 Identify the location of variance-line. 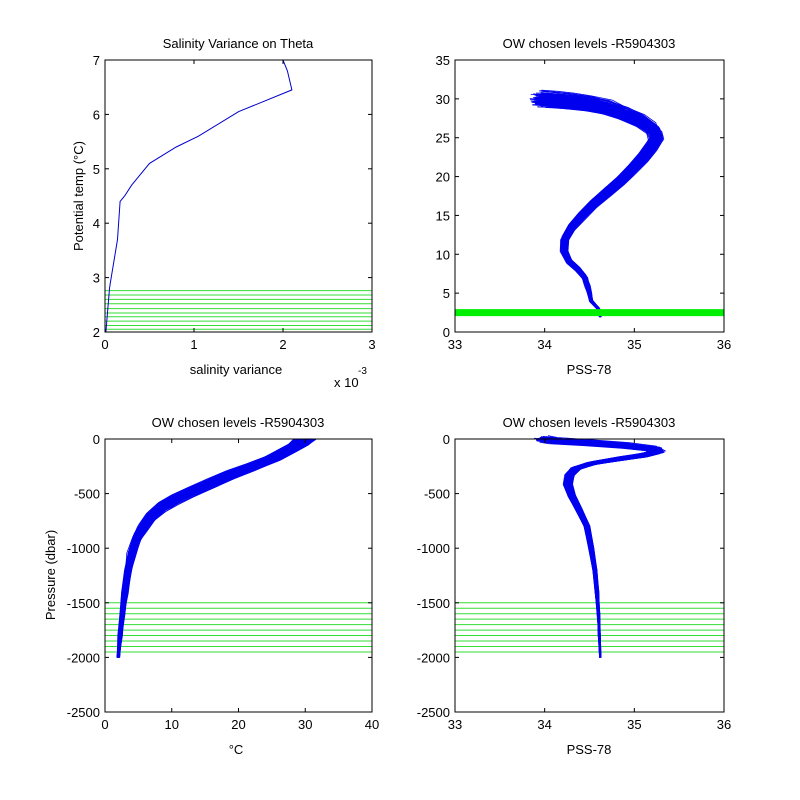
(199, 196).